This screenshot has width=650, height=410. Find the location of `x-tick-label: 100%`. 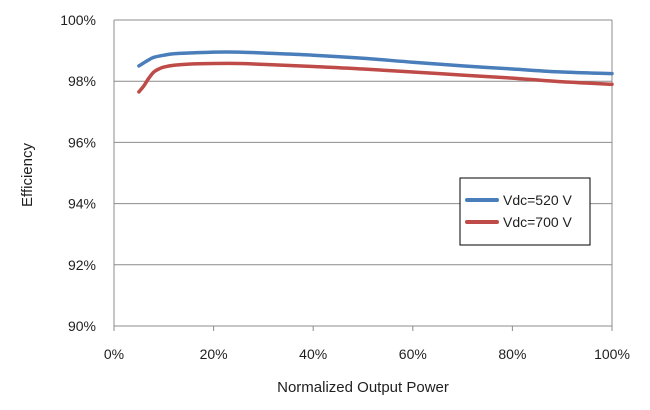

x-tick-label: 100% is located at coordinates (612, 354).